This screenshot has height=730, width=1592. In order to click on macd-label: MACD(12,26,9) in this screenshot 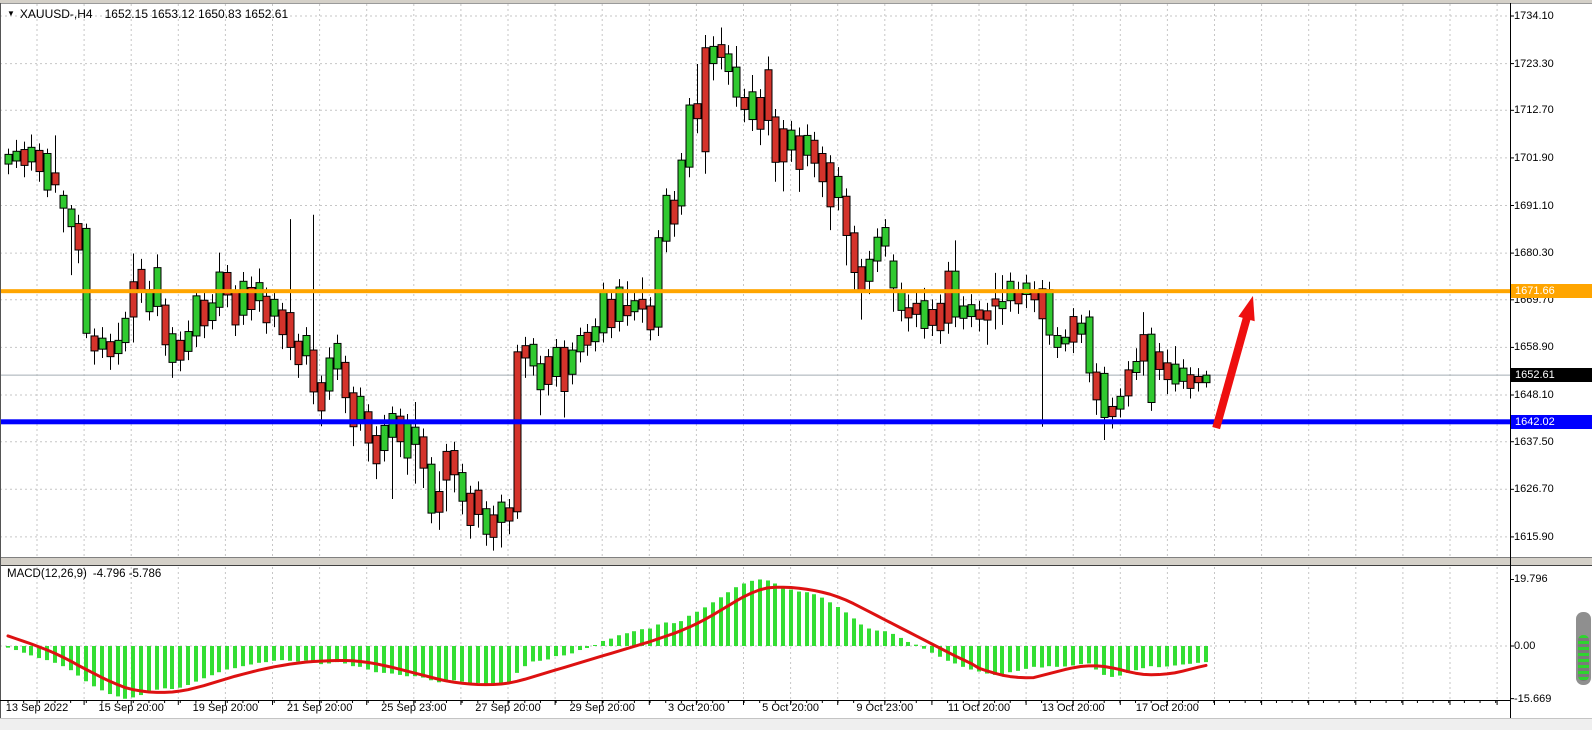, I will do `click(47, 574)`.